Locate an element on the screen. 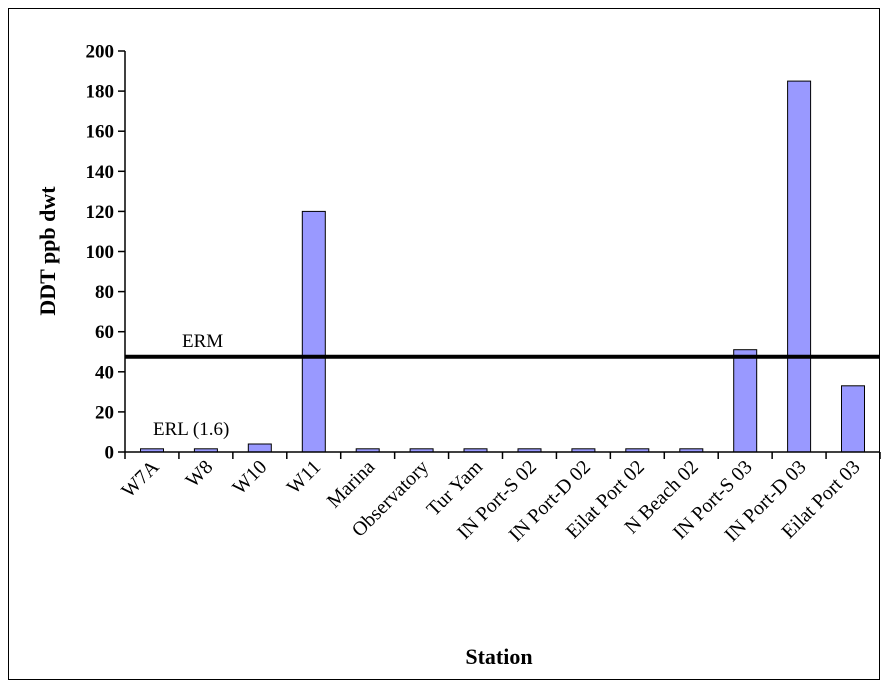 This screenshot has height=688, width=890. y-axis-title: DDT ppb dwt is located at coordinates (47, 251).